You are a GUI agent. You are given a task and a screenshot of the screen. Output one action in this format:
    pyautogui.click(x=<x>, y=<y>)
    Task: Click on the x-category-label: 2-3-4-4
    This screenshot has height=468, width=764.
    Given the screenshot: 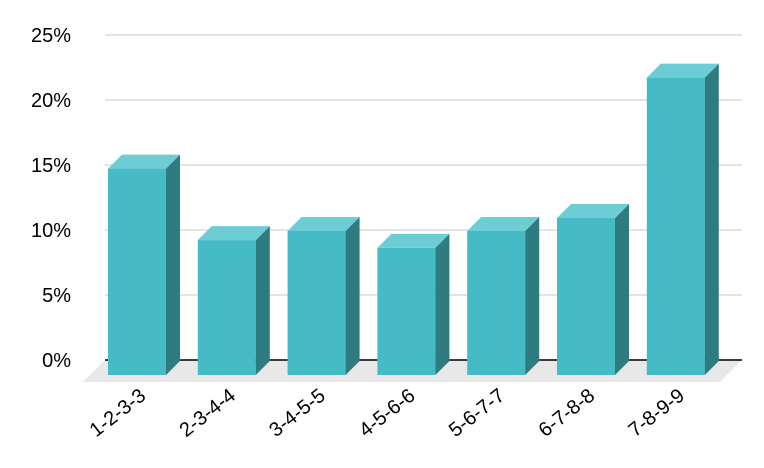 What is the action you would take?
    pyautogui.click(x=208, y=413)
    